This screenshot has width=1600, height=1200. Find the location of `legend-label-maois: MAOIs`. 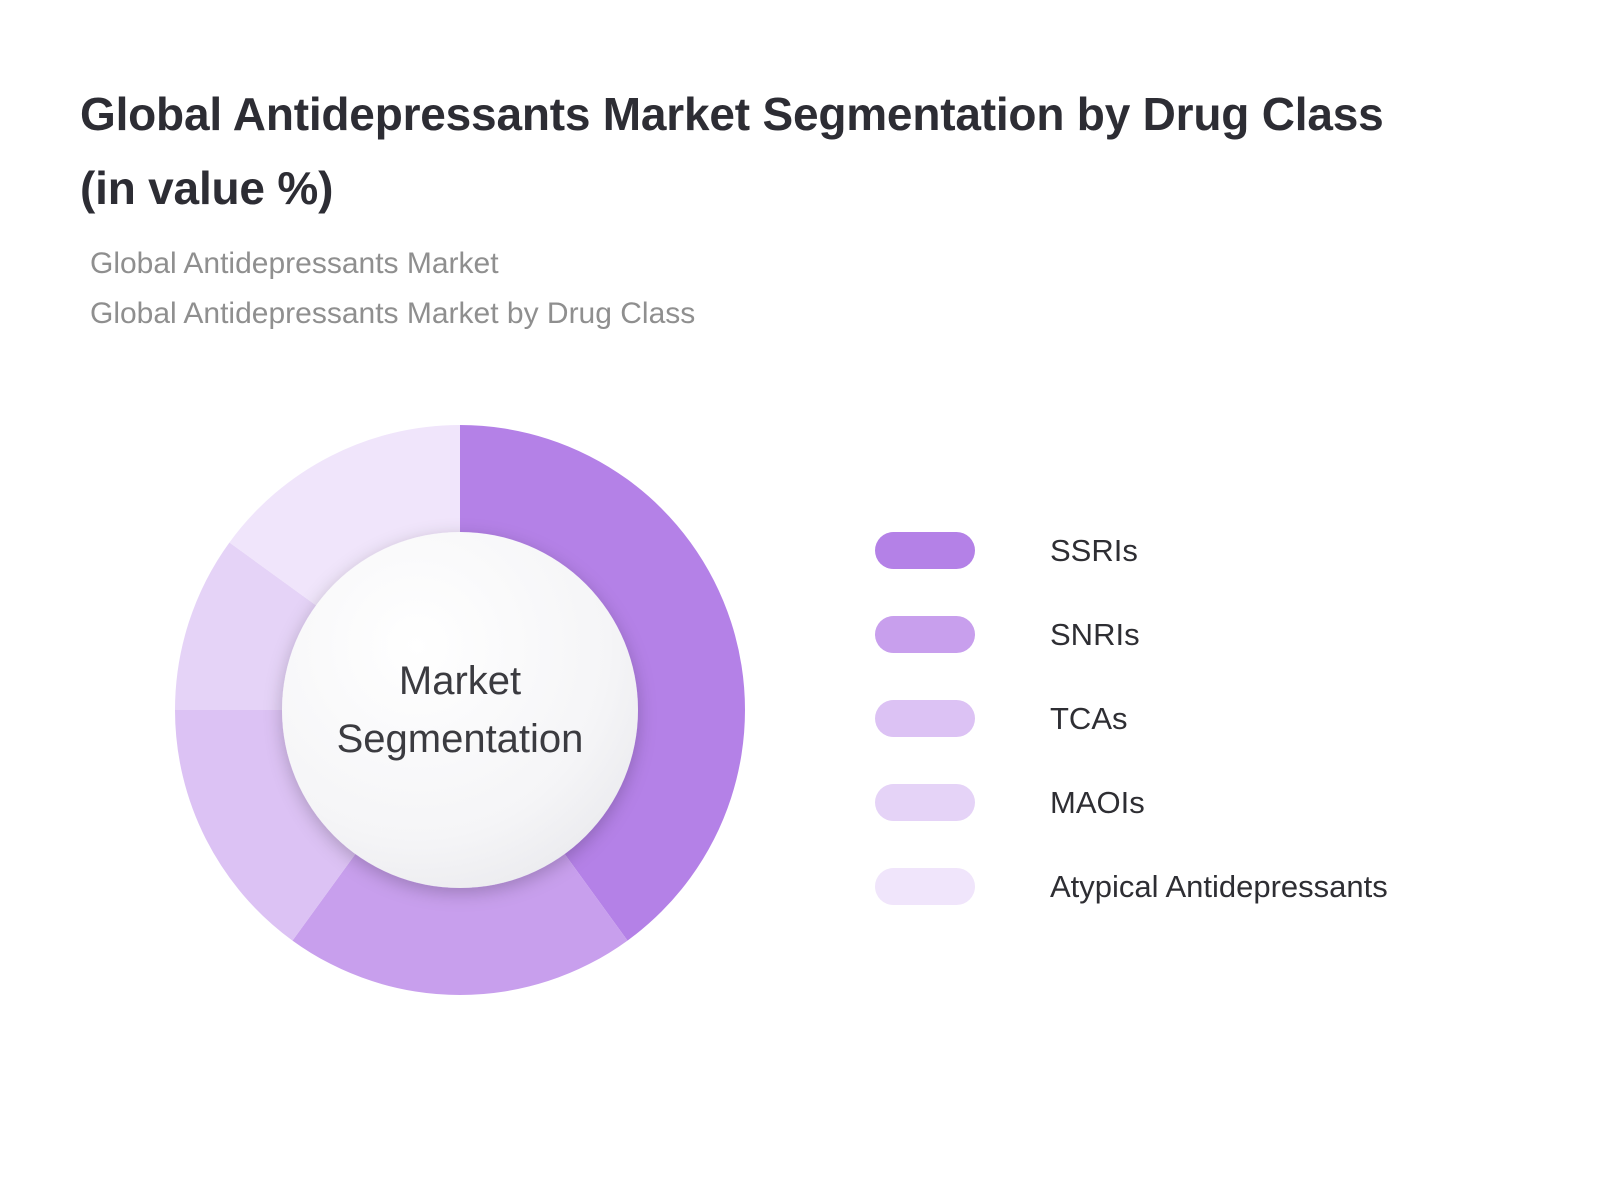

legend-label-maois: MAOIs is located at coordinates (1097, 802).